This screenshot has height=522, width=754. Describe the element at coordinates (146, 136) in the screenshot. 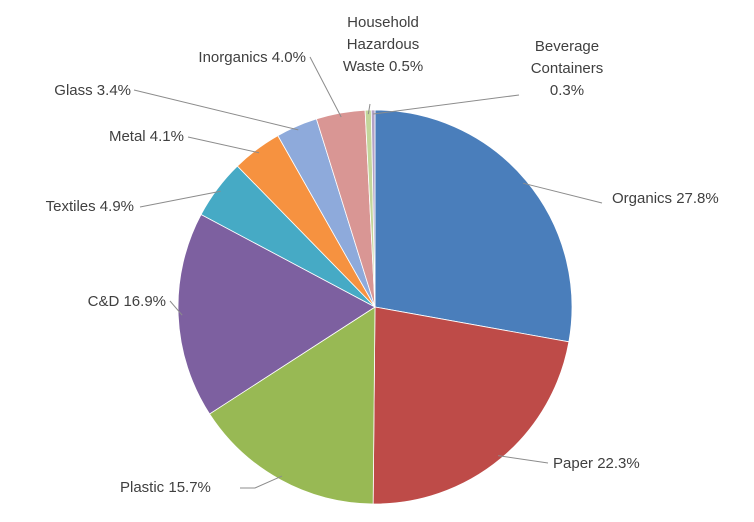

I see `data-label-metal: Metal 4.1%` at that location.